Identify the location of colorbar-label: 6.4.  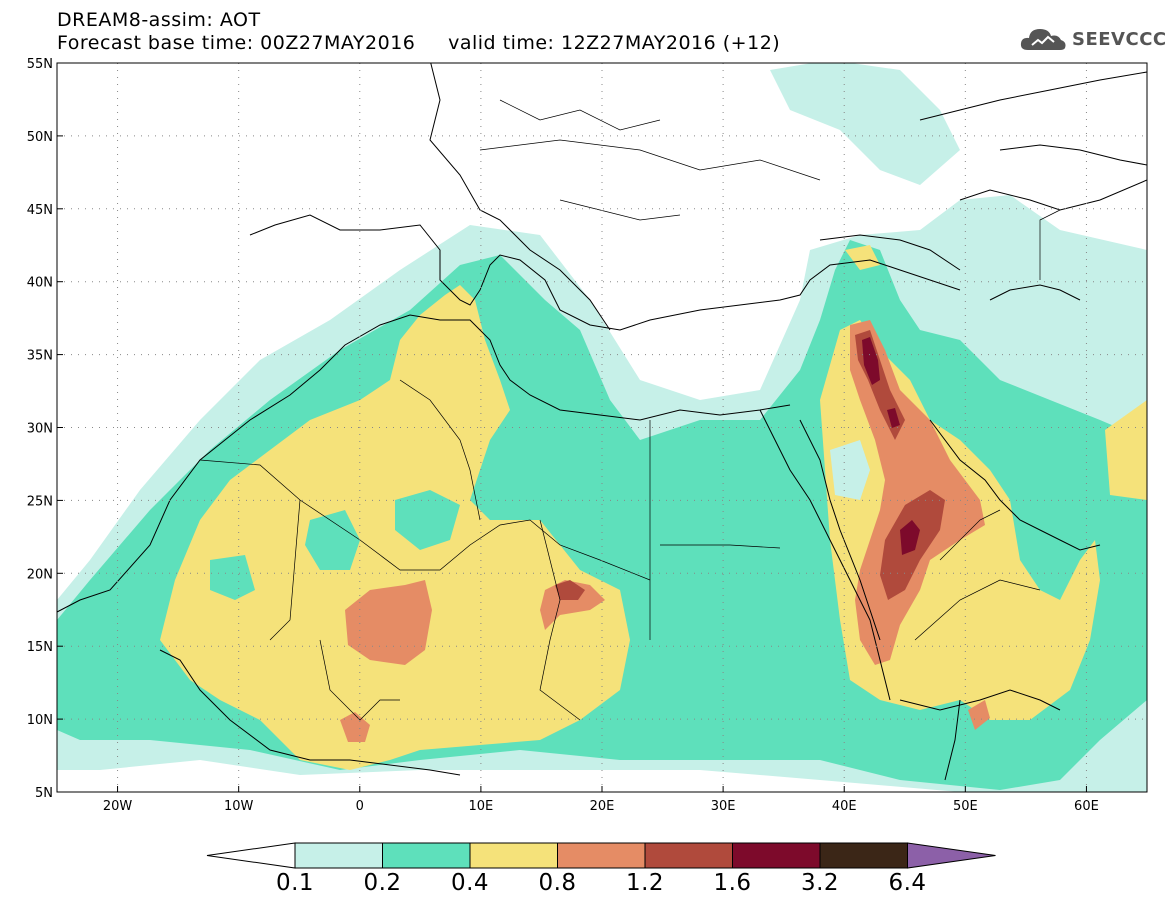
(907, 883).